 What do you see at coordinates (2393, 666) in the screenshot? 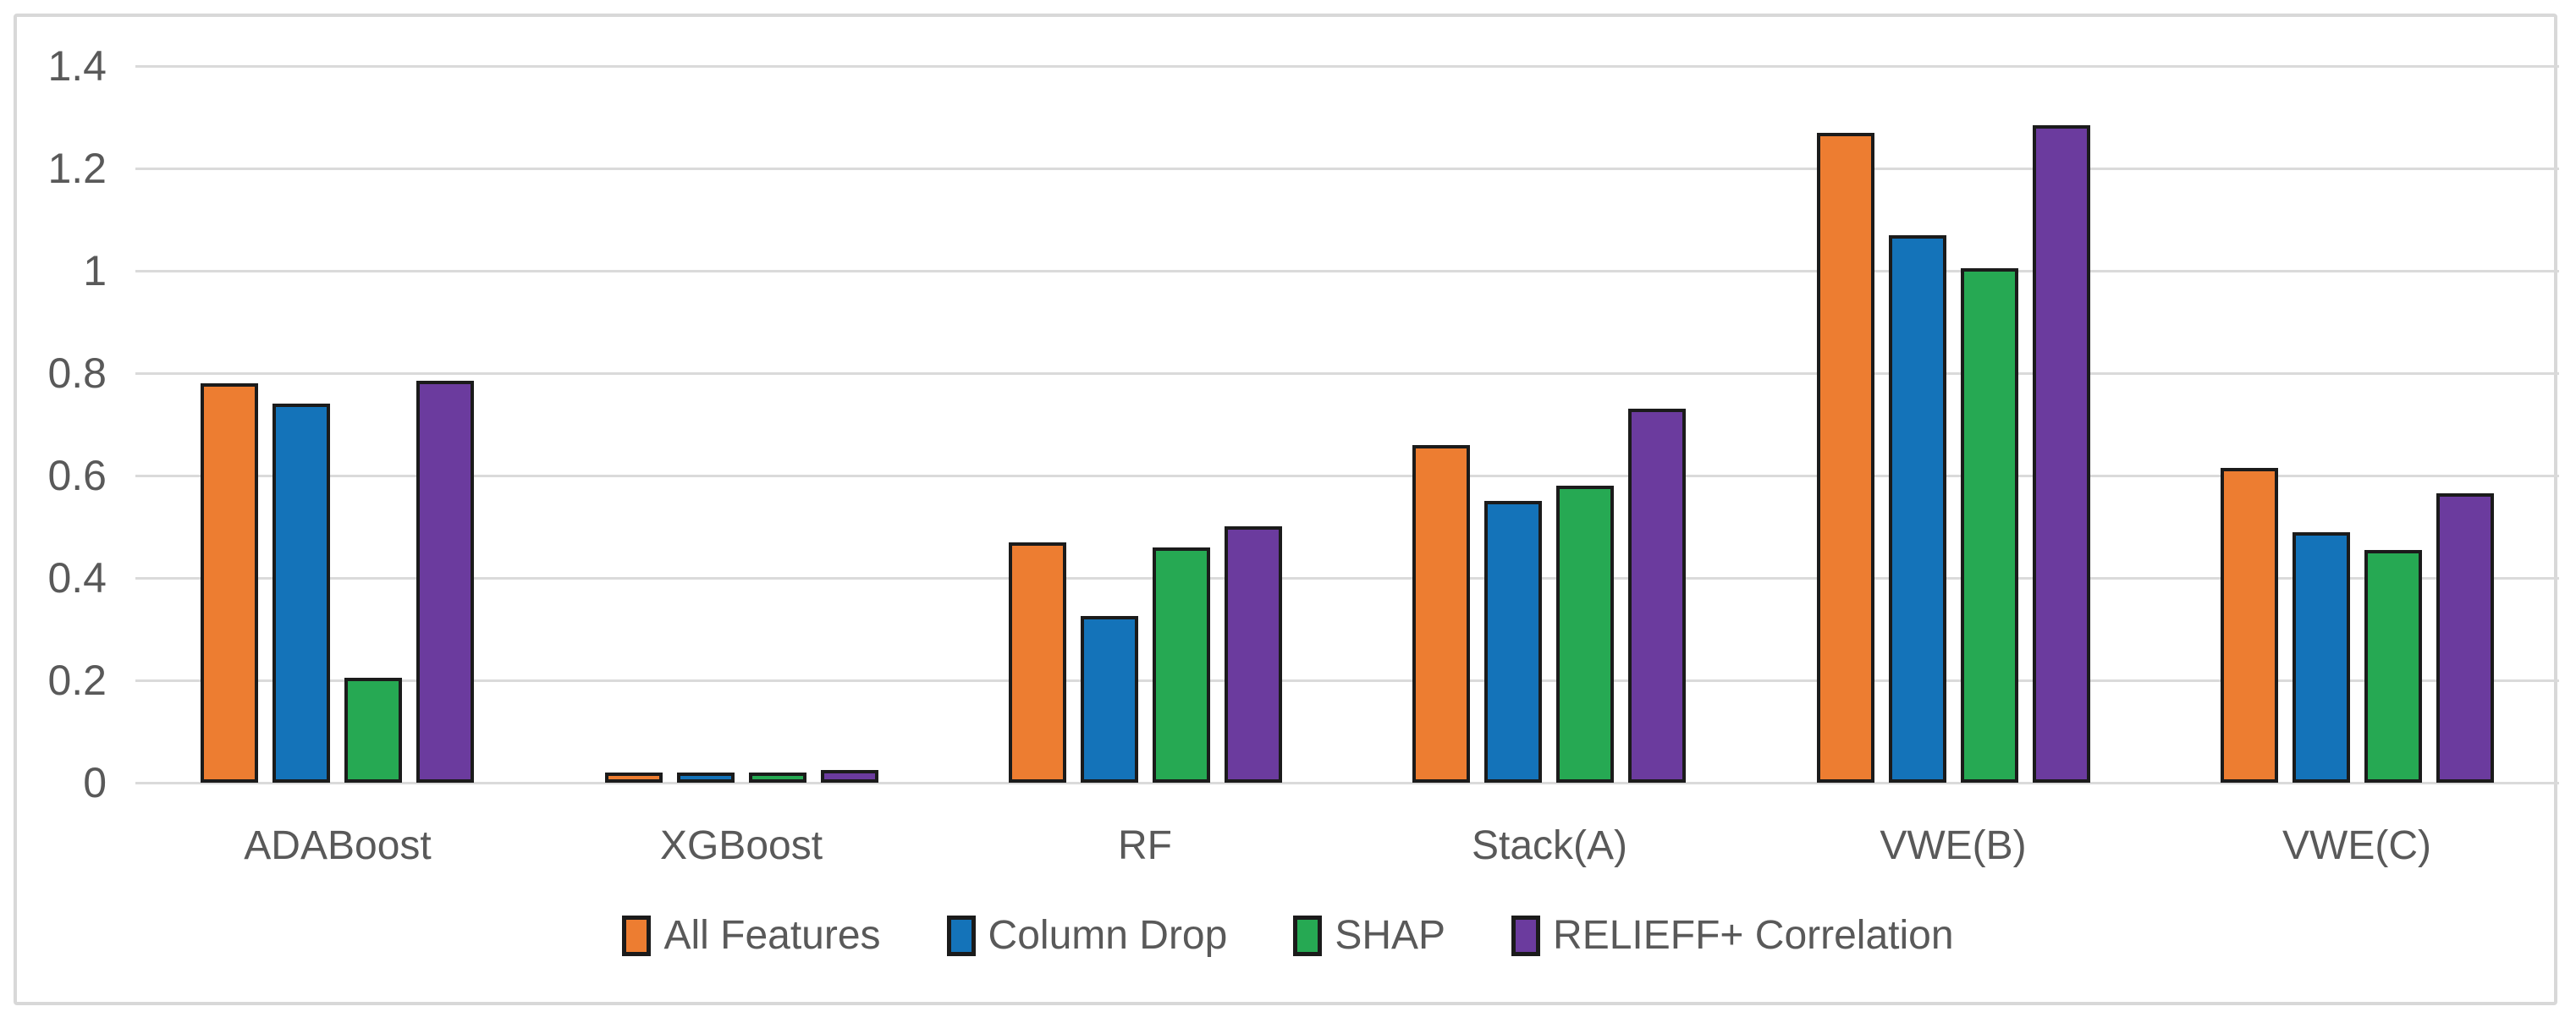
I see `bar-vwe-c-shap` at bounding box center [2393, 666].